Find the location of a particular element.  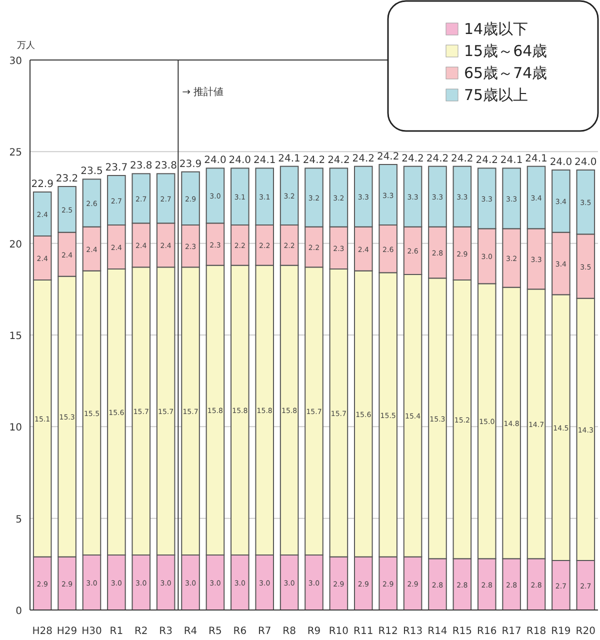

x-tick-label: R7 is located at coordinates (265, 631).